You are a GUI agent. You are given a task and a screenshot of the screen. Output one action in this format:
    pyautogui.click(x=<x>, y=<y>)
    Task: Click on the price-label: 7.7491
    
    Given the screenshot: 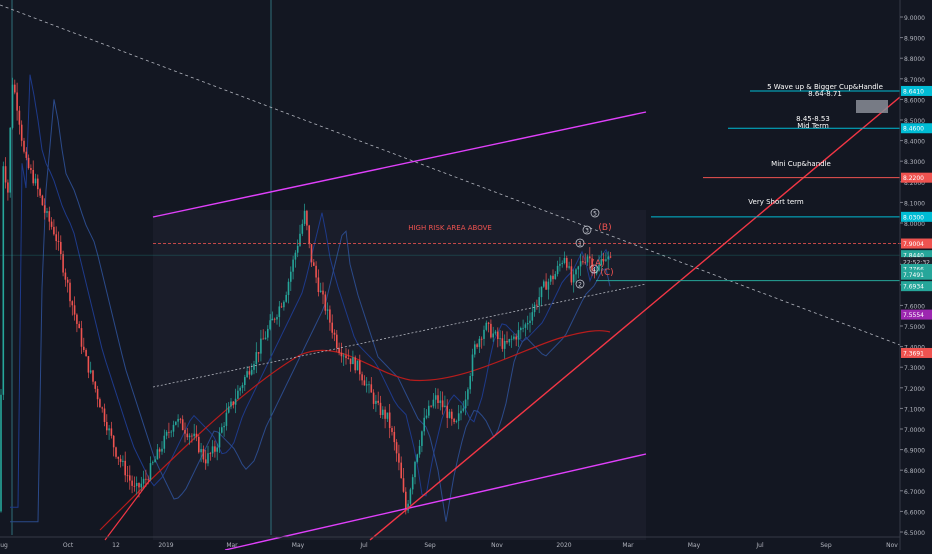 What is the action you would take?
    pyautogui.click(x=913, y=275)
    